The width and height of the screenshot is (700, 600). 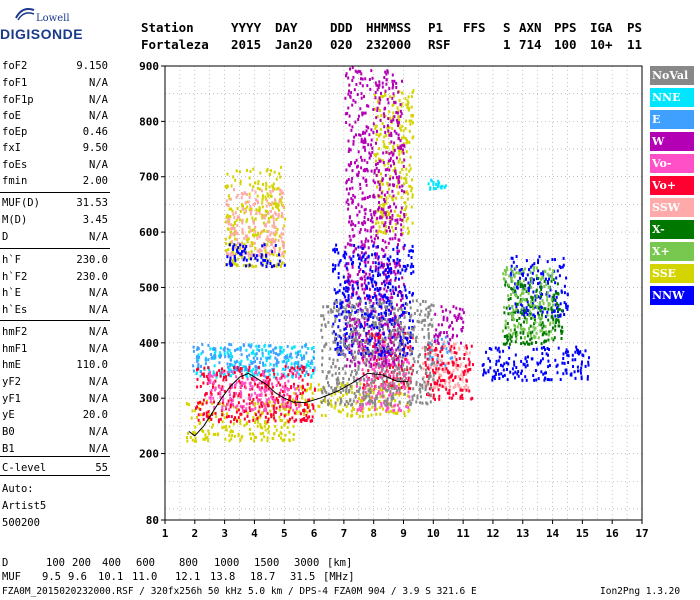 What do you see at coordinates (95, 415) in the screenshot?
I see `param-value: 20.0` at bounding box center [95, 415].